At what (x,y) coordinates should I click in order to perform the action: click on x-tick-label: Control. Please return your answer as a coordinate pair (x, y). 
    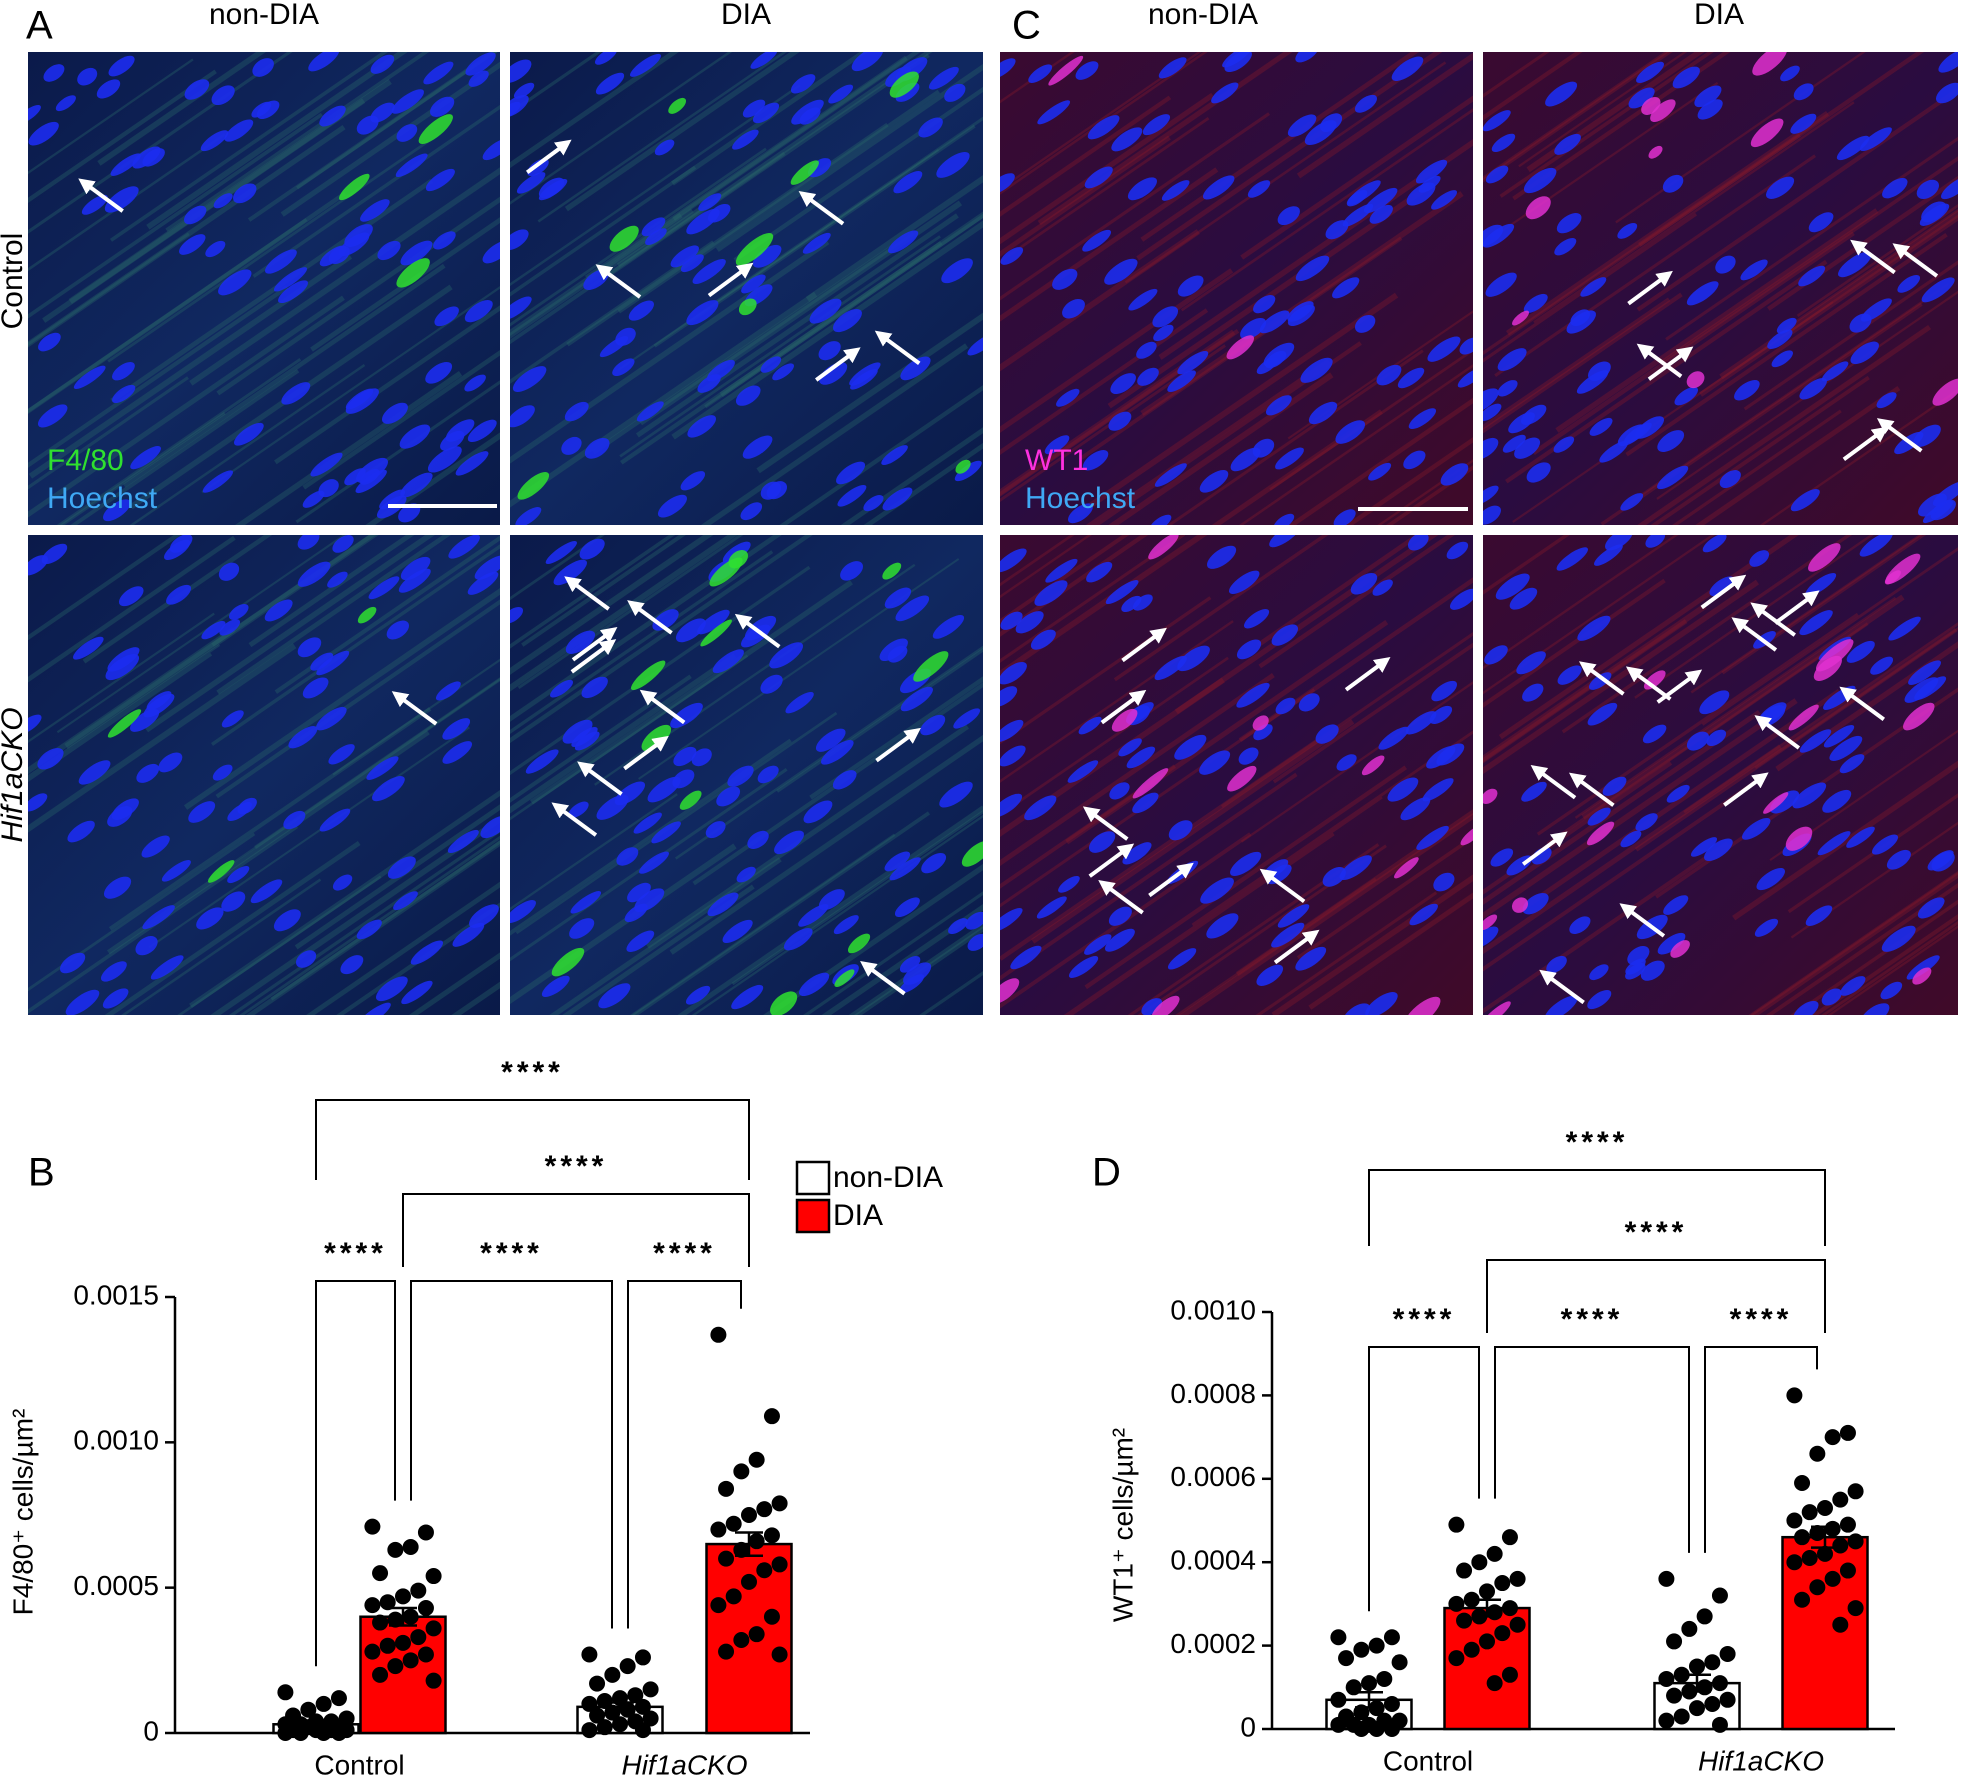
    Looking at the image, I should click on (359, 1764).